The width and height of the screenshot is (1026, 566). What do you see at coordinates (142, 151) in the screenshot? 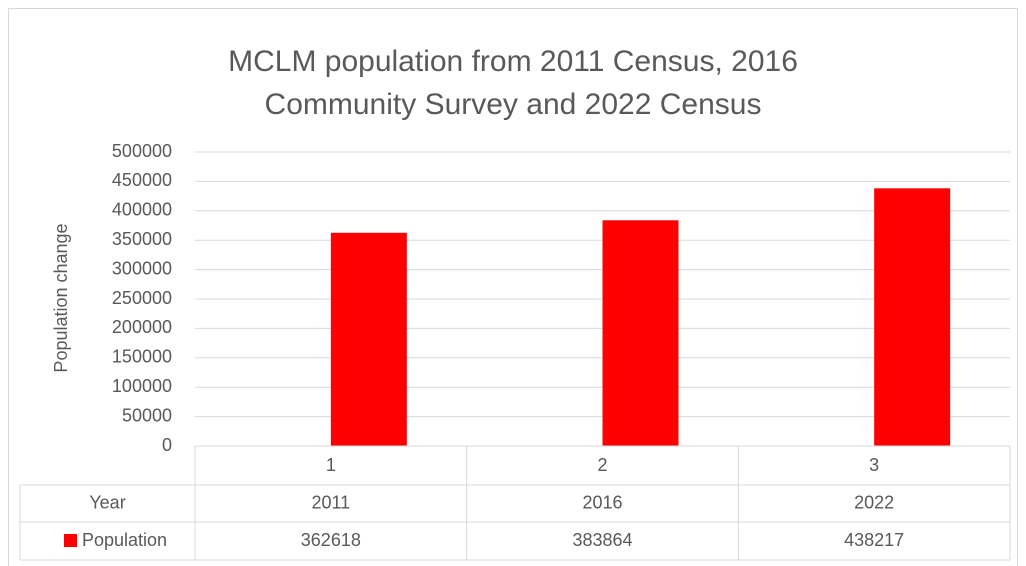
I see `y-tick-label: 500000` at bounding box center [142, 151].